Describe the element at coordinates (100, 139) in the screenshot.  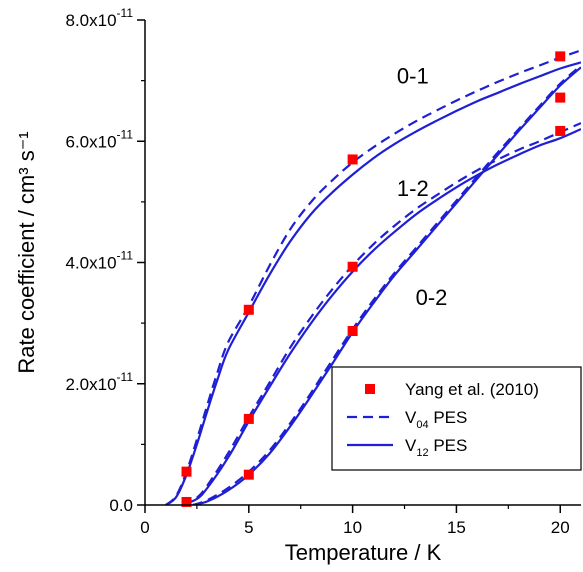
I see `y-tick-label: 6.0x10⁻¹¹` at that location.